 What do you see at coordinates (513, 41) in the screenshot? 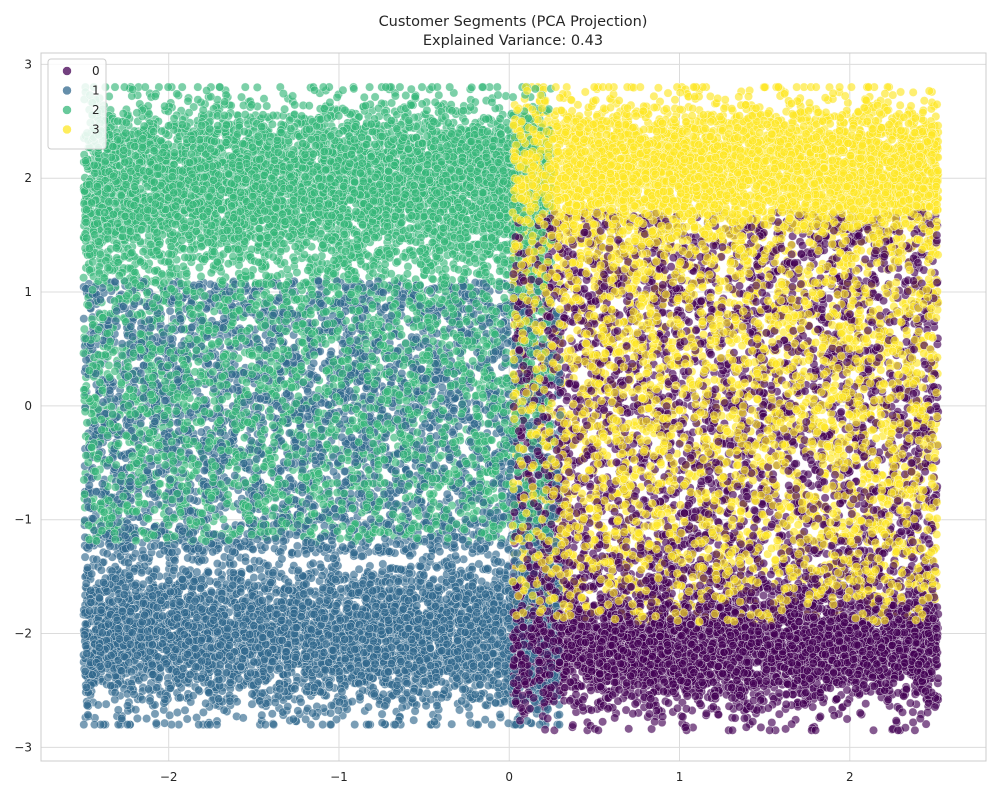
I see `chart-subtitle: Explained Variance: 0.43` at bounding box center [513, 41].